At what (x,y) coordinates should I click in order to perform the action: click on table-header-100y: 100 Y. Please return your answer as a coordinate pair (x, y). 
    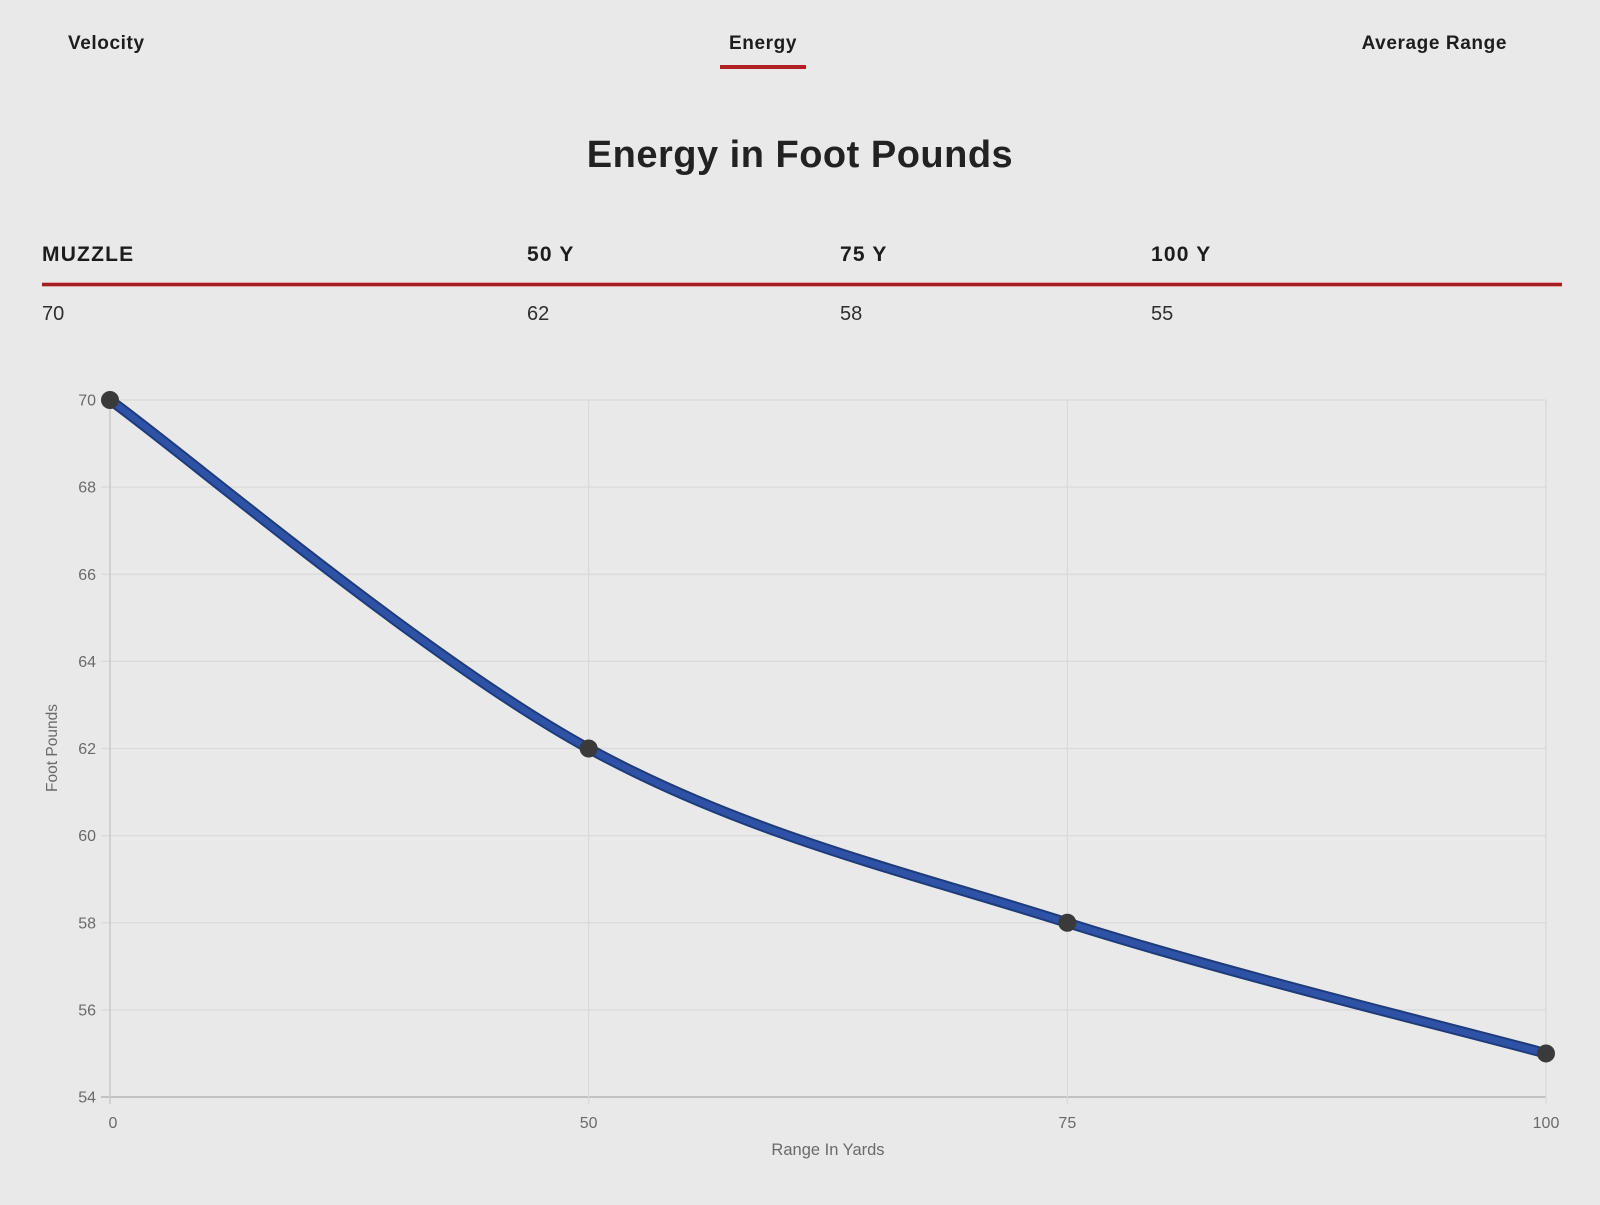
    Looking at the image, I should click on (1181, 254).